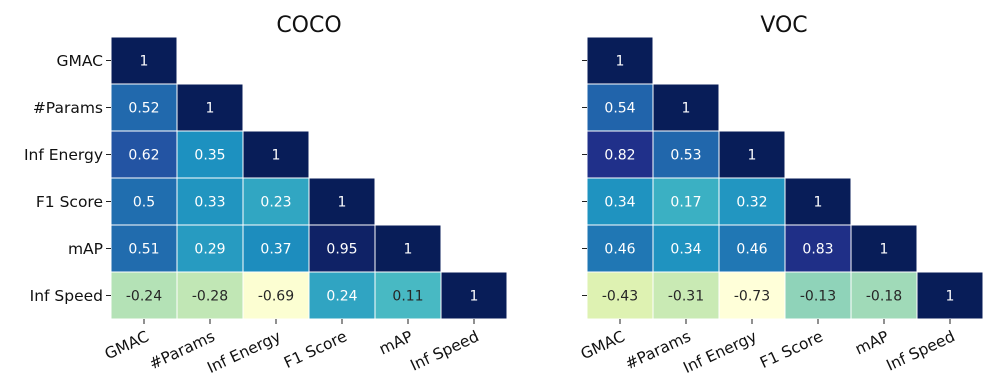 This screenshot has width=987, height=381. What do you see at coordinates (63, 155) in the screenshot?
I see `coco-y-tick-label-inf-energy: Inf Energy` at bounding box center [63, 155].